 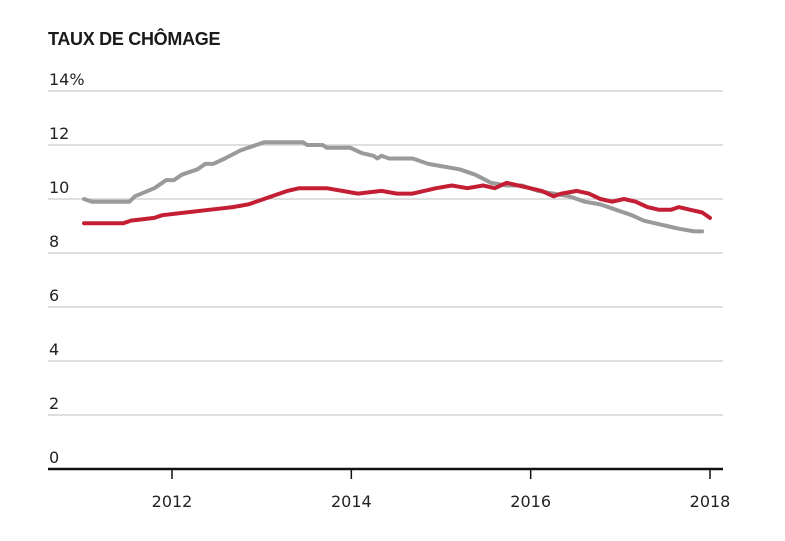 What do you see at coordinates (351, 501) in the screenshot?
I see `x-tick-label: 2014` at bounding box center [351, 501].